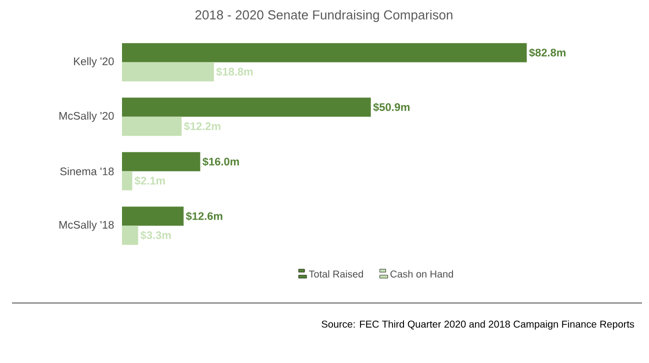 This screenshot has width=649, height=363. What do you see at coordinates (335, 274) in the screenshot?
I see `legend-label: Total Raised` at bounding box center [335, 274].